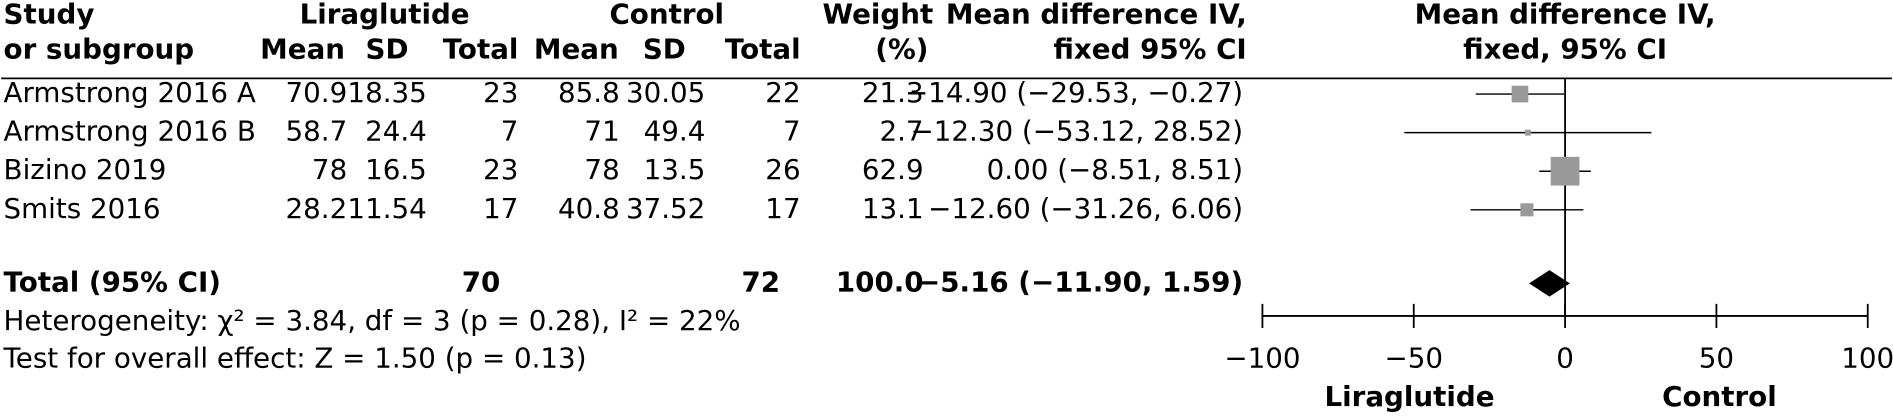 This screenshot has width=1893, height=416. I want to click on header-group: Liraglutide, so click(385, 15).